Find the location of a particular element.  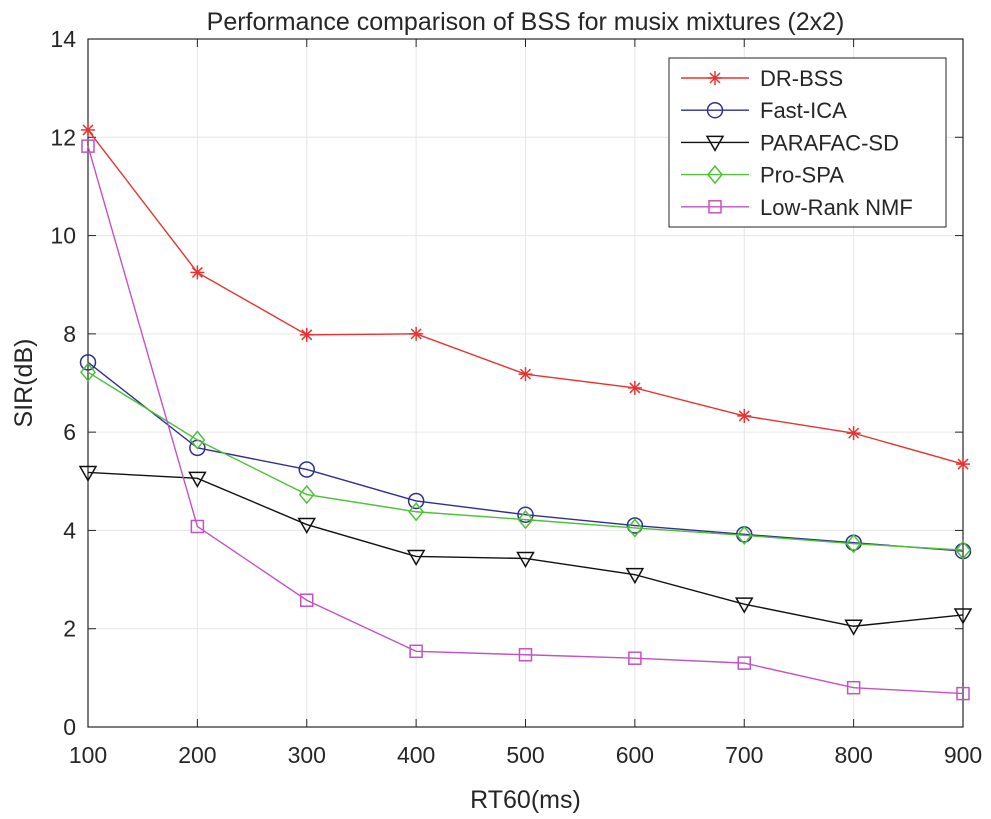

legend-label-pro-spa: Pro-SPA is located at coordinates (802, 175).